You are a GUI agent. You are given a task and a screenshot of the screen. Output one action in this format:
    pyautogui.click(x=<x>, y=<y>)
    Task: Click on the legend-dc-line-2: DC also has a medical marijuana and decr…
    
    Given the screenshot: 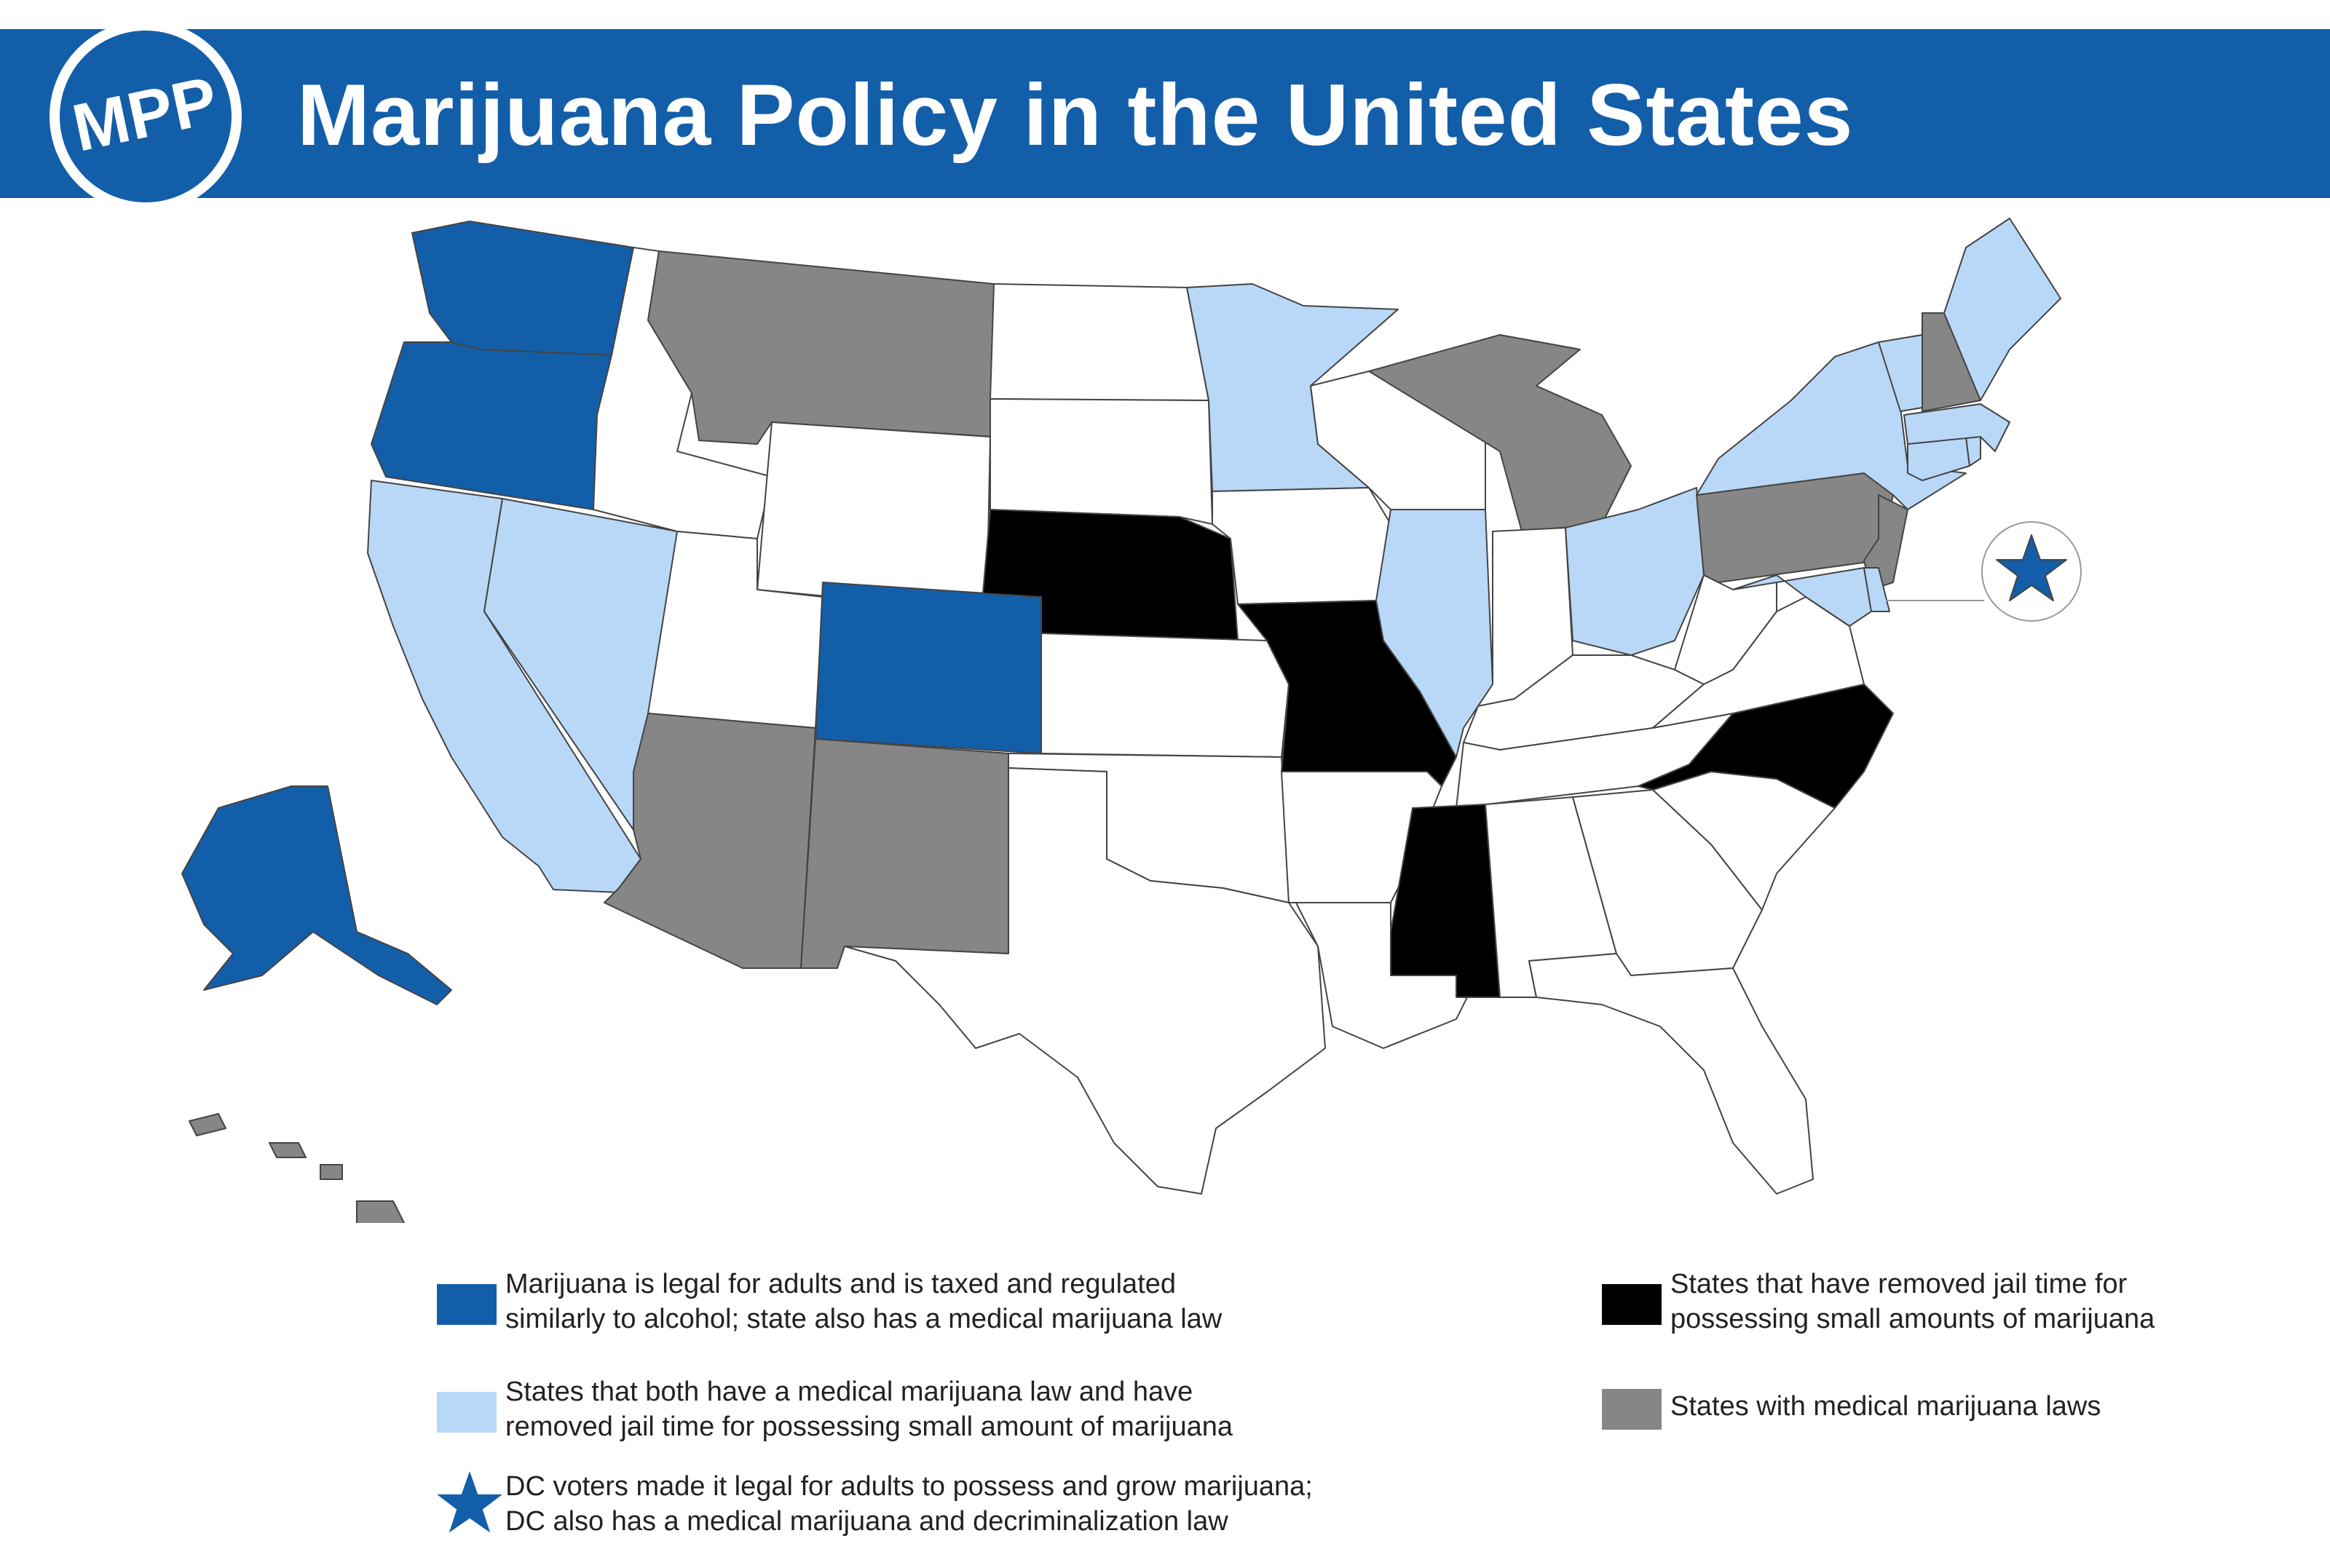 What is the action you would take?
    pyautogui.click(x=867, y=1522)
    